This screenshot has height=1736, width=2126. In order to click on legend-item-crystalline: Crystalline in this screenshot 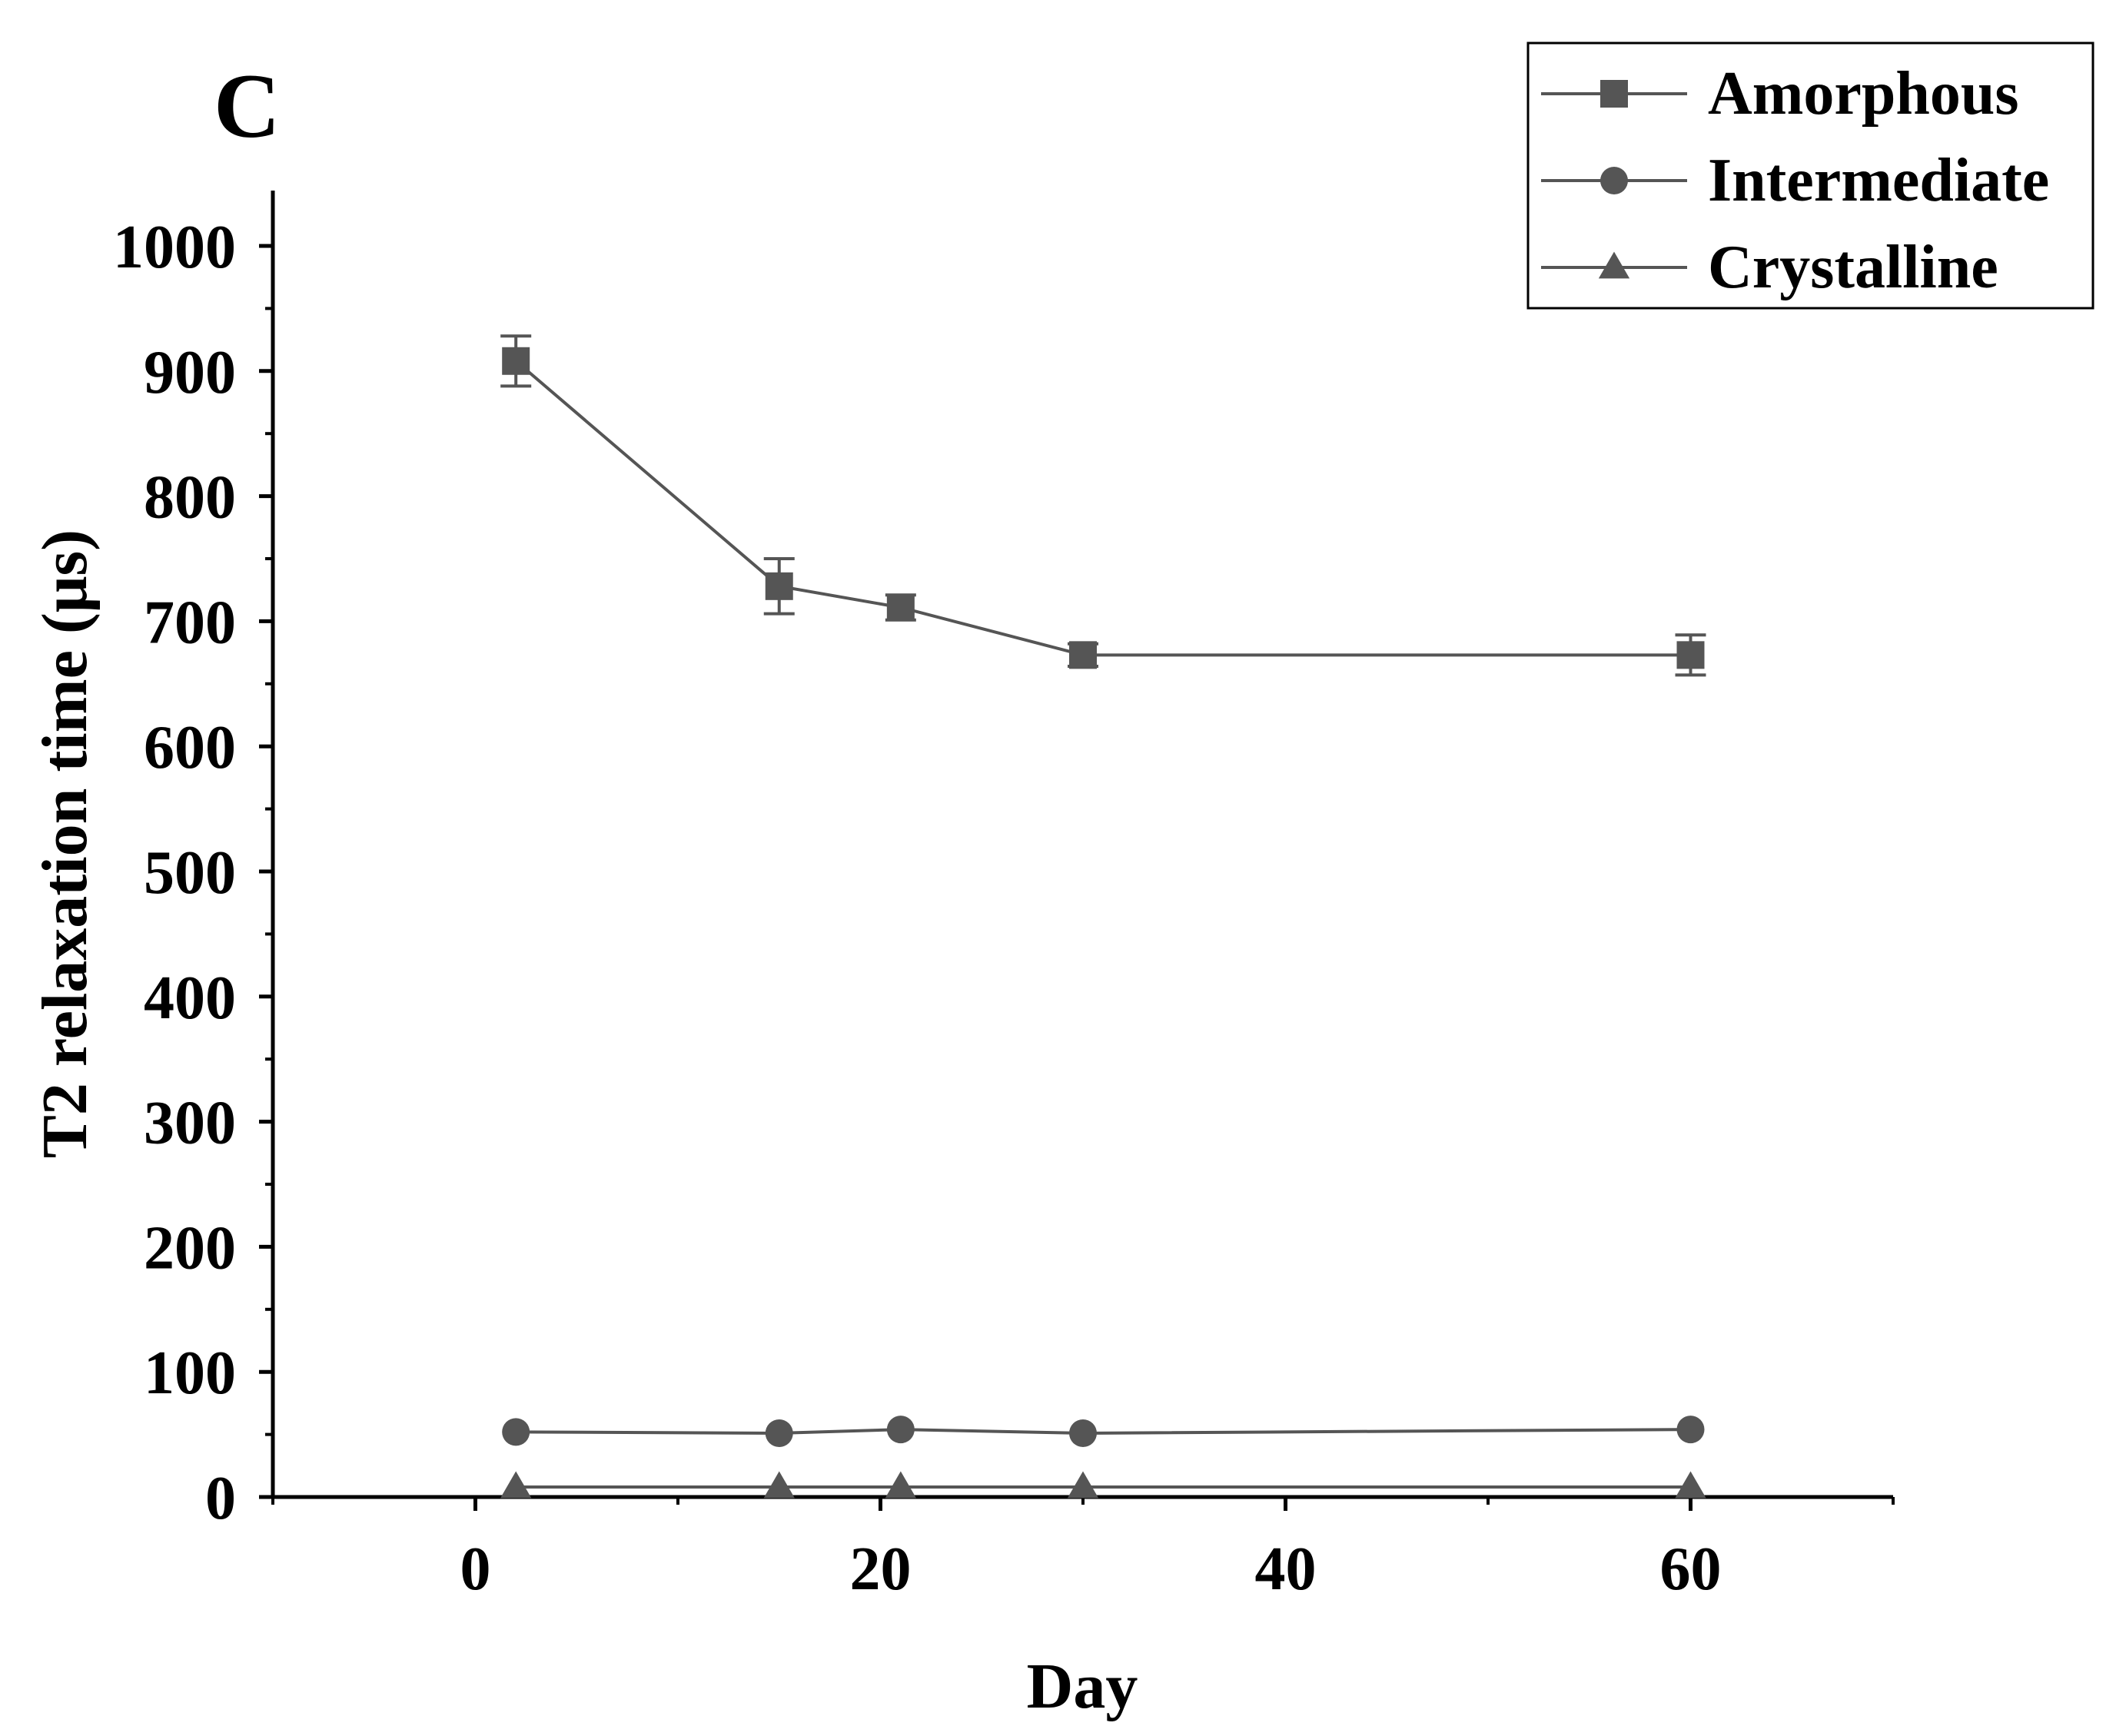, I will do `click(1770, 268)`.